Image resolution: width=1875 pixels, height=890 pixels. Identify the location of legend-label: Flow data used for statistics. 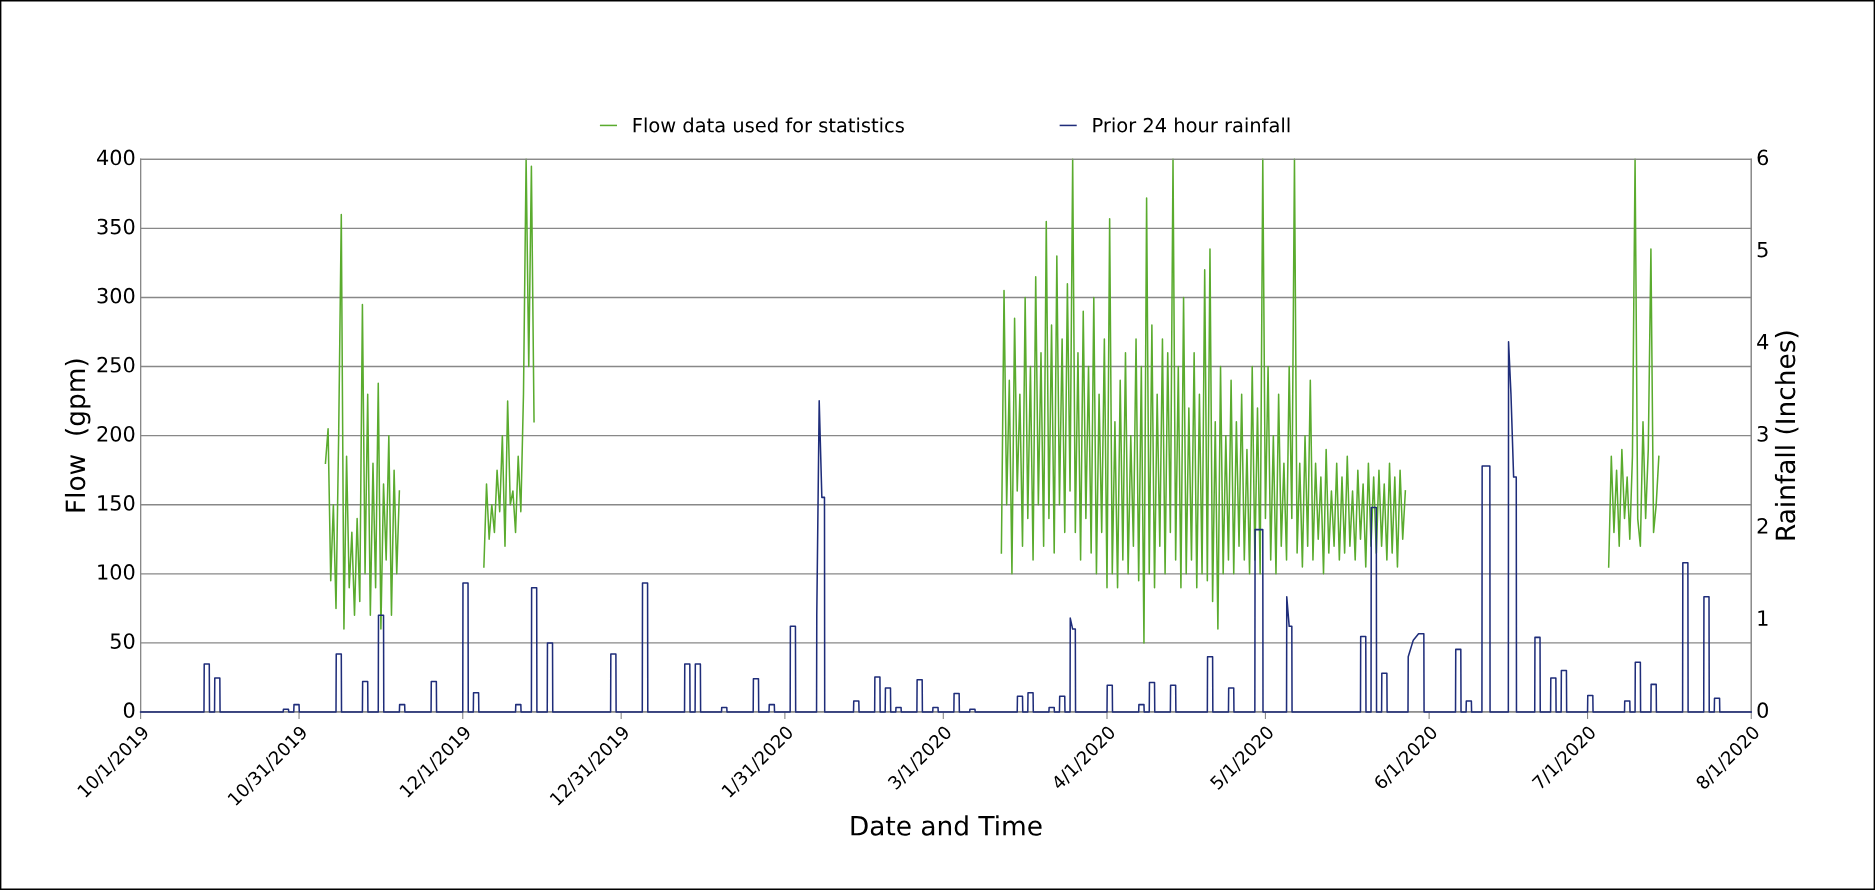
(768, 125).